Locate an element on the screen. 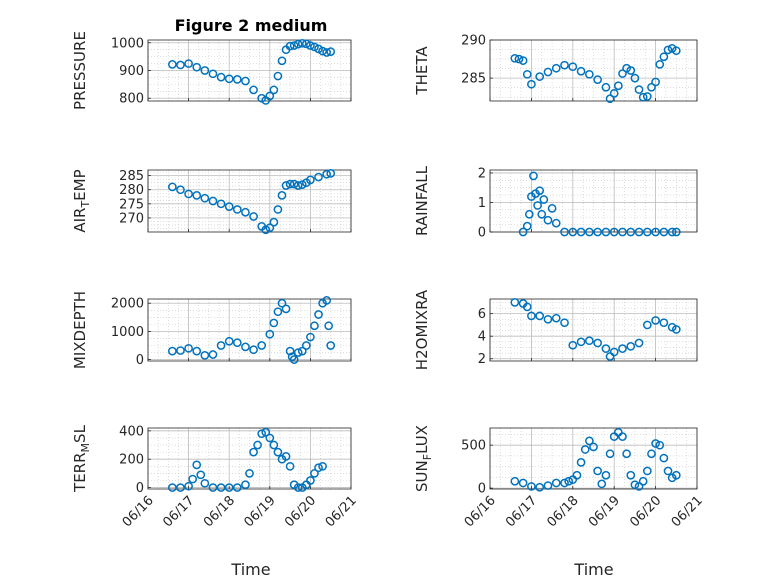 The image size is (778, 583). y-tick-label: 2000 is located at coordinates (127, 304).